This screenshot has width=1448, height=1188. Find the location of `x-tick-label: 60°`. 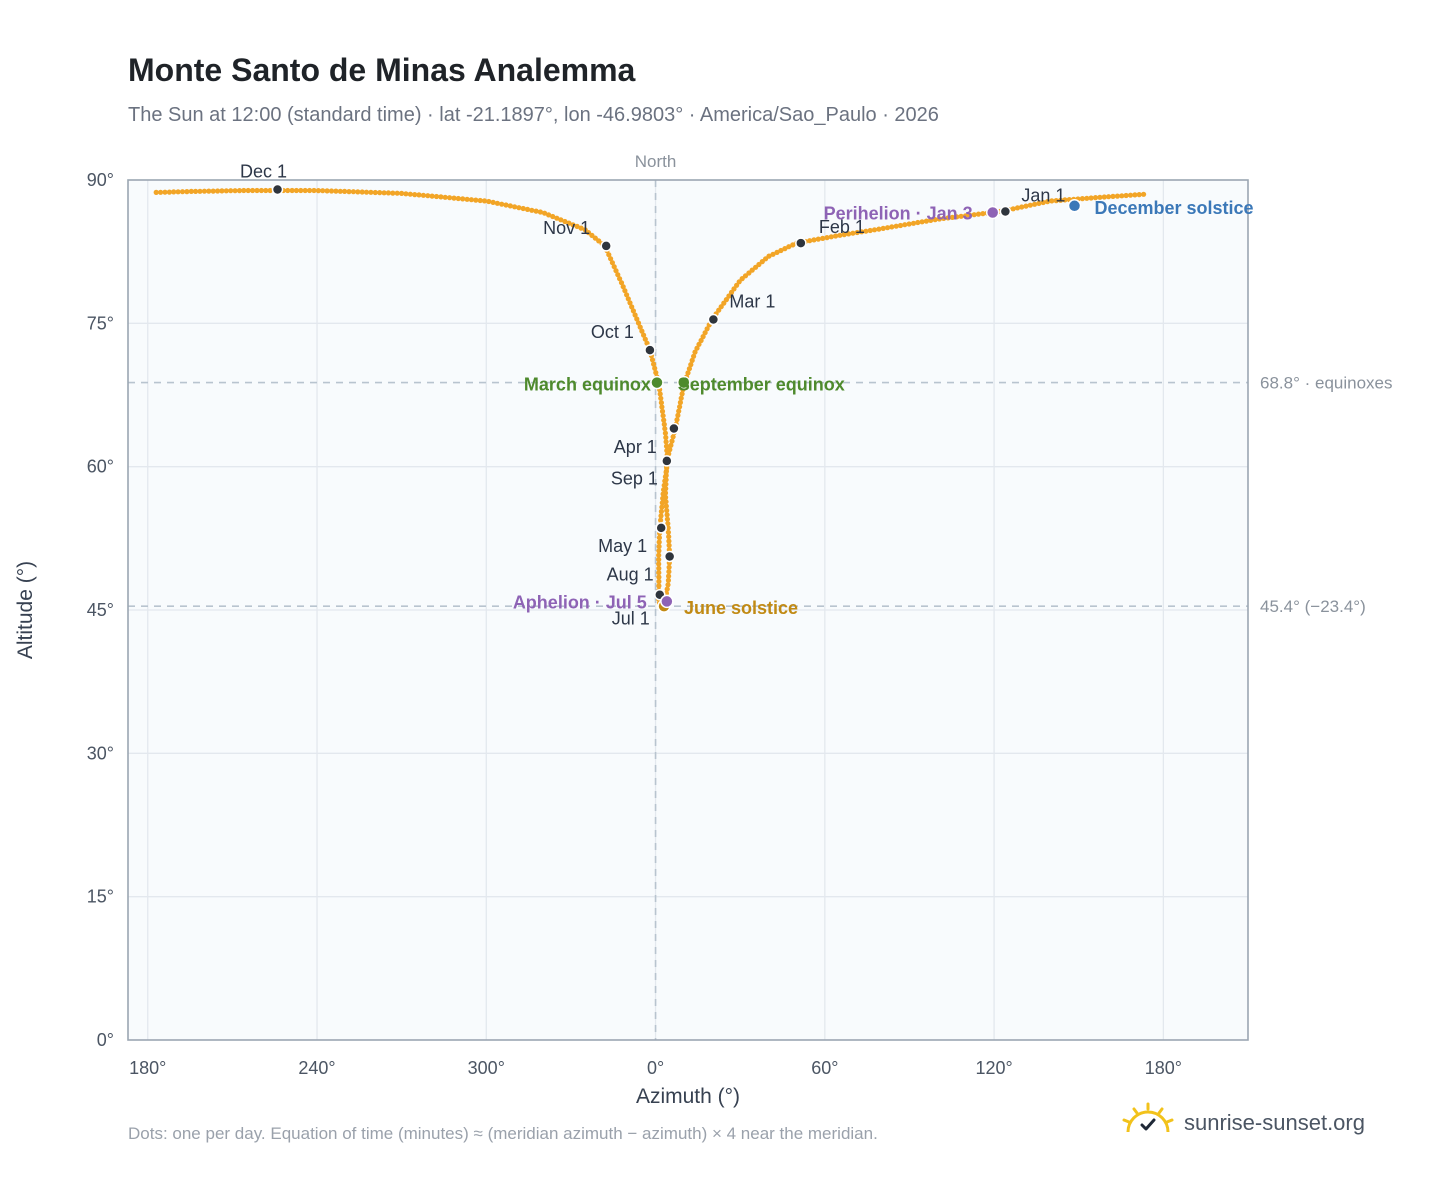

x-tick-label: 60° is located at coordinates (824, 1068).